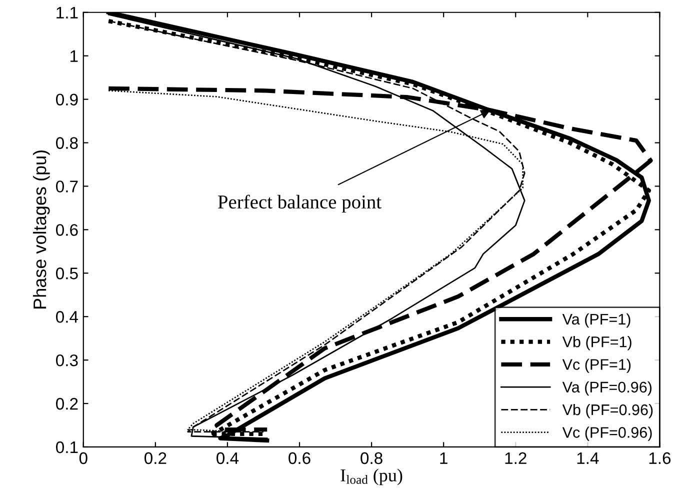  What do you see at coordinates (607, 433) in the screenshot?
I see `legend-label: Vc (PF=0.96)` at bounding box center [607, 433].